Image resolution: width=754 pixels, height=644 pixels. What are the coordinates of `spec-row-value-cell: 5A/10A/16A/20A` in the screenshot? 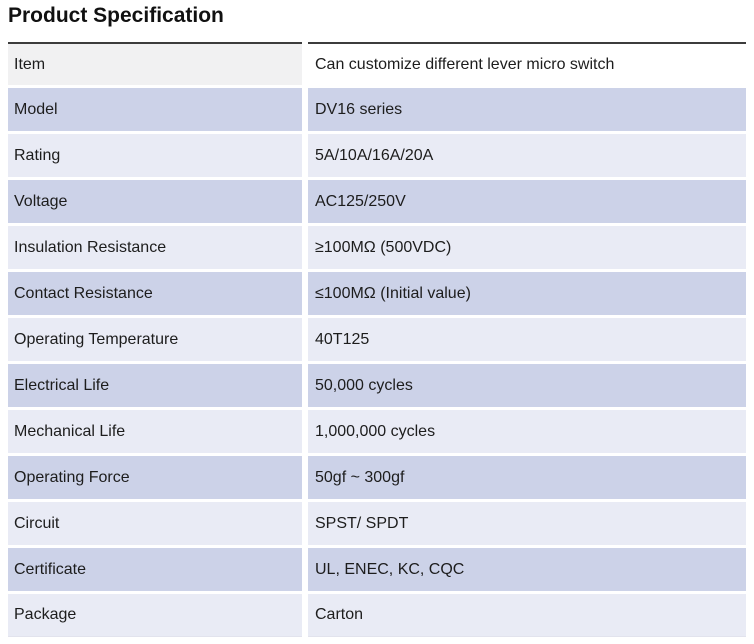 It's located at (527, 155).